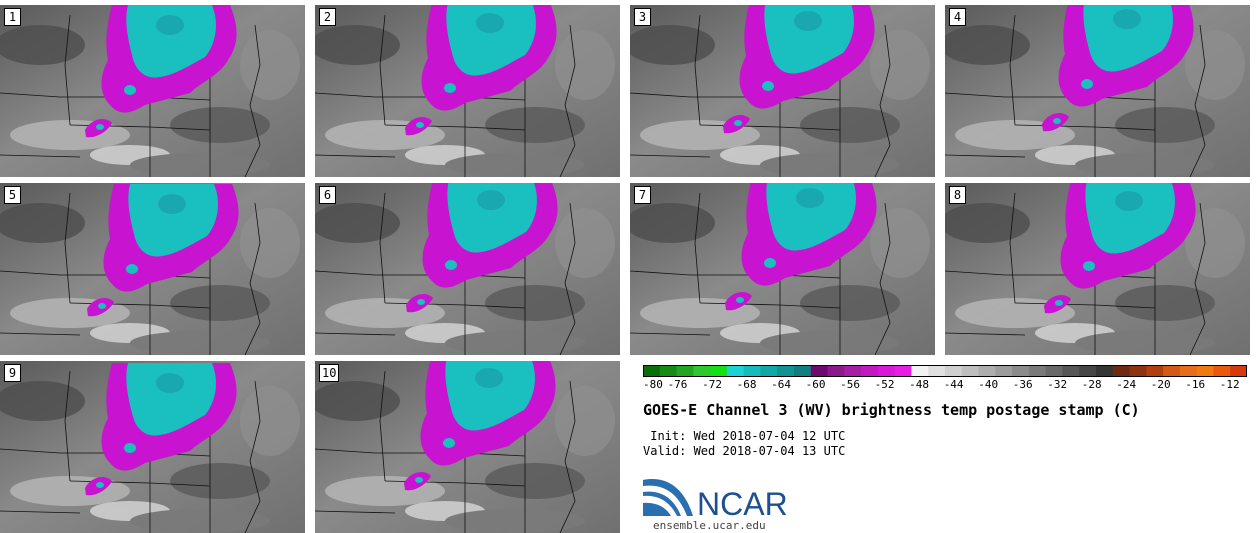 This screenshot has width=1260, height=533. I want to click on colorbar-tick-label: -12, so click(1229, 384).